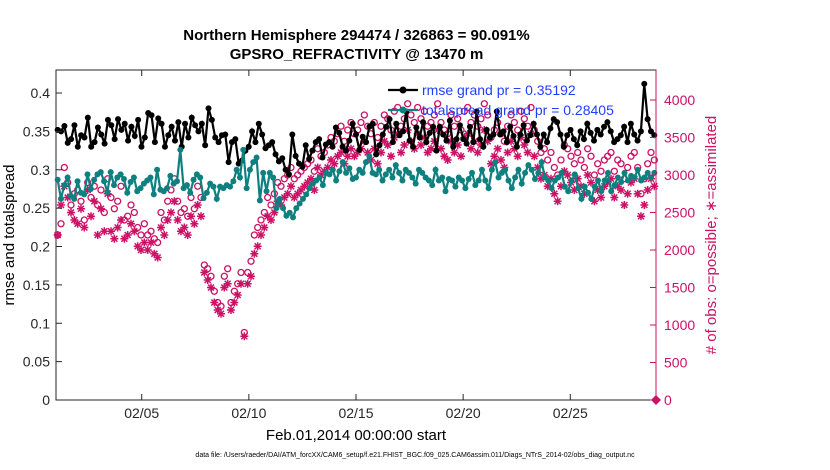 Image resolution: width=830 pixels, height=470 pixels. What do you see at coordinates (711, 235) in the screenshot?
I see `y-axis-right-label: # of obs: o=possible; ∗=assimilated` at bounding box center [711, 235].